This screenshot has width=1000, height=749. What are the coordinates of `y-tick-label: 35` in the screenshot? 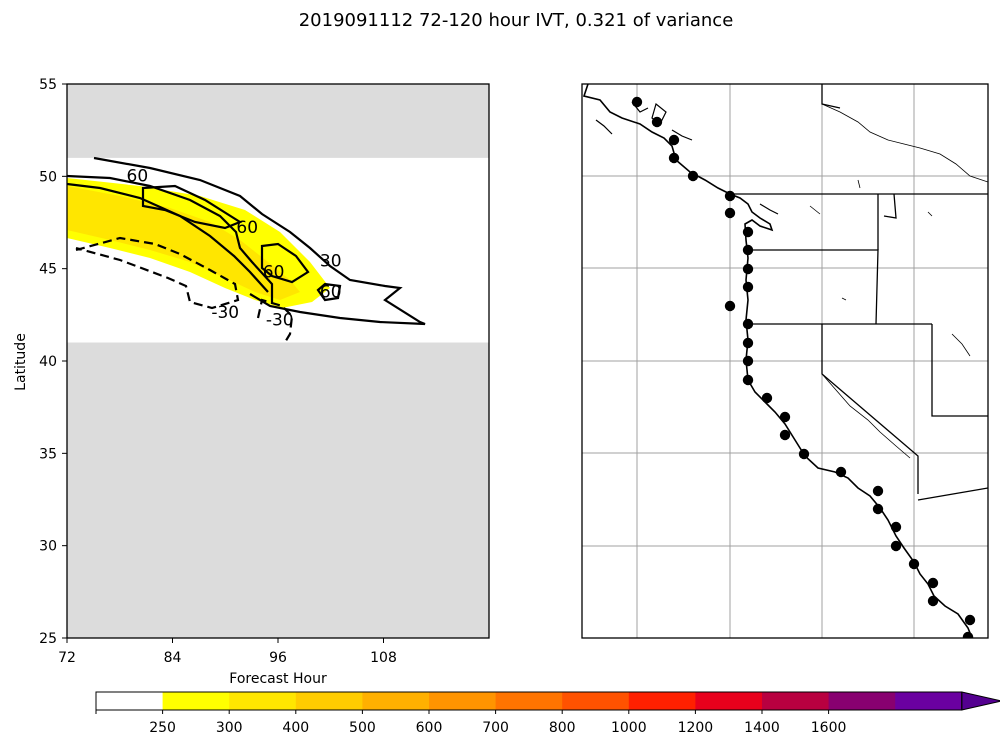 It's located at (48, 454).